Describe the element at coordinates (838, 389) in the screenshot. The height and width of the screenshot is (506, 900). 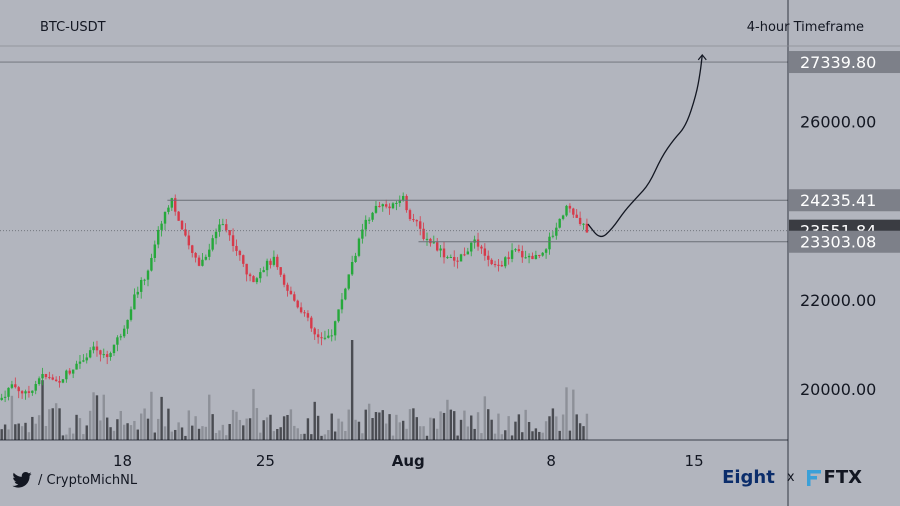
I see `y-tick-label: 20000.00` at that location.